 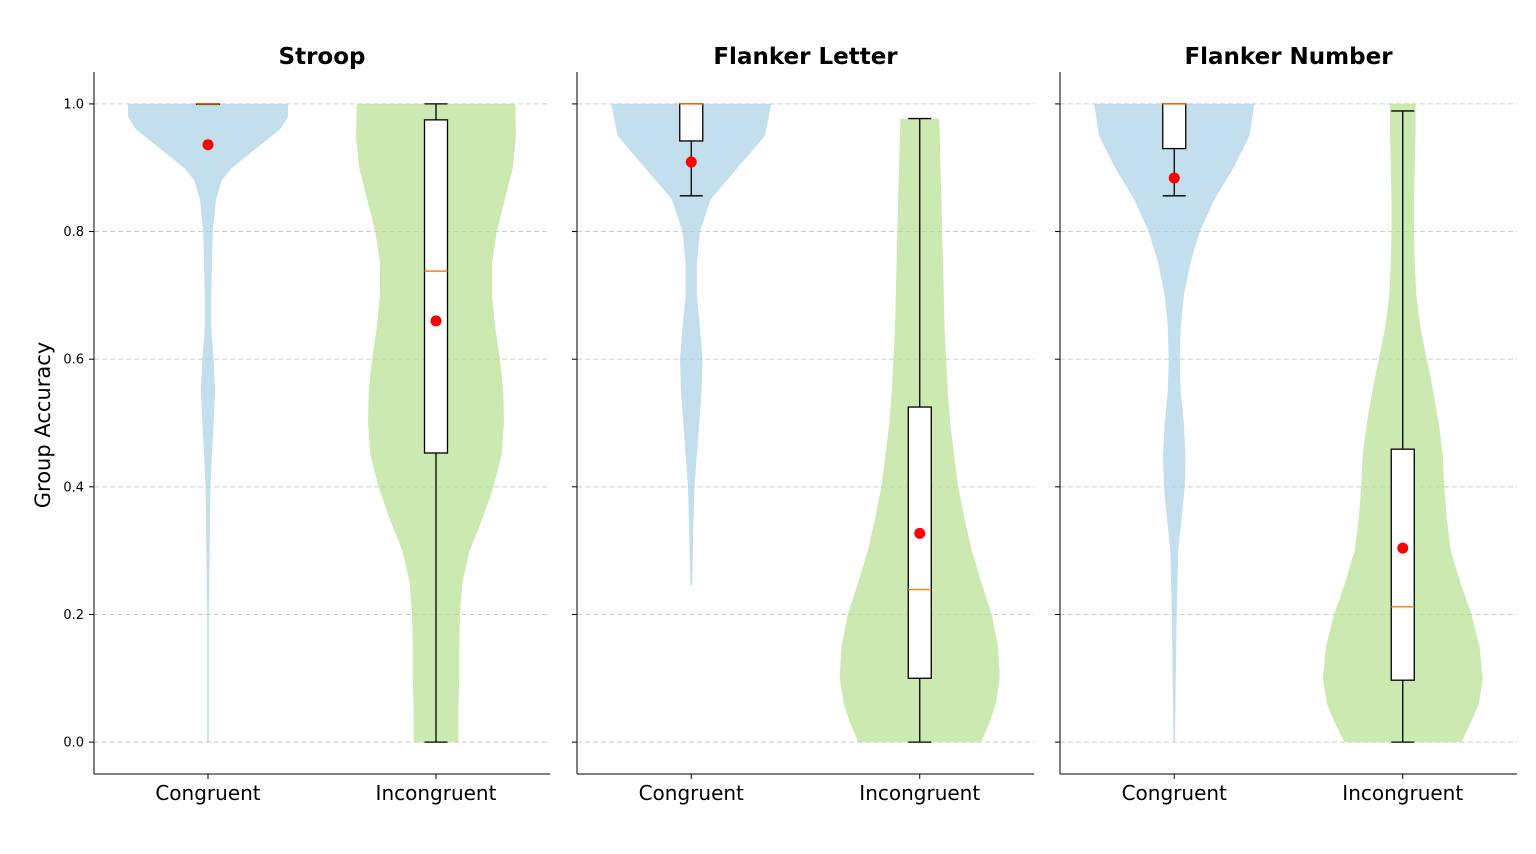 What do you see at coordinates (73, 232) in the screenshot?
I see `y-tick-label: 0.8` at bounding box center [73, 232].